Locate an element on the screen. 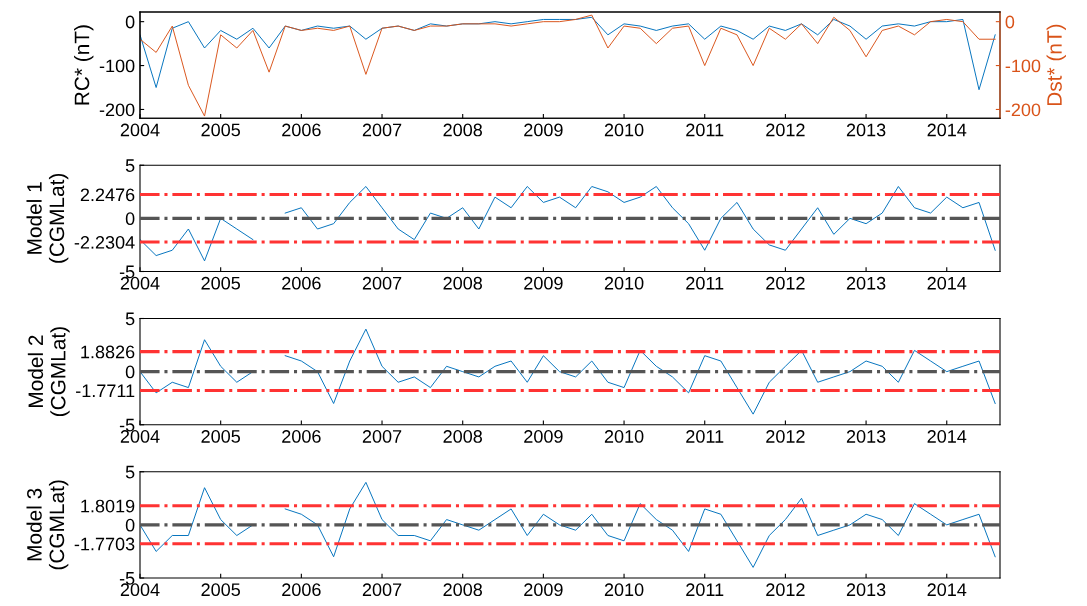  y-tick-label: -2.2304 is located at coordinates (104, 242).